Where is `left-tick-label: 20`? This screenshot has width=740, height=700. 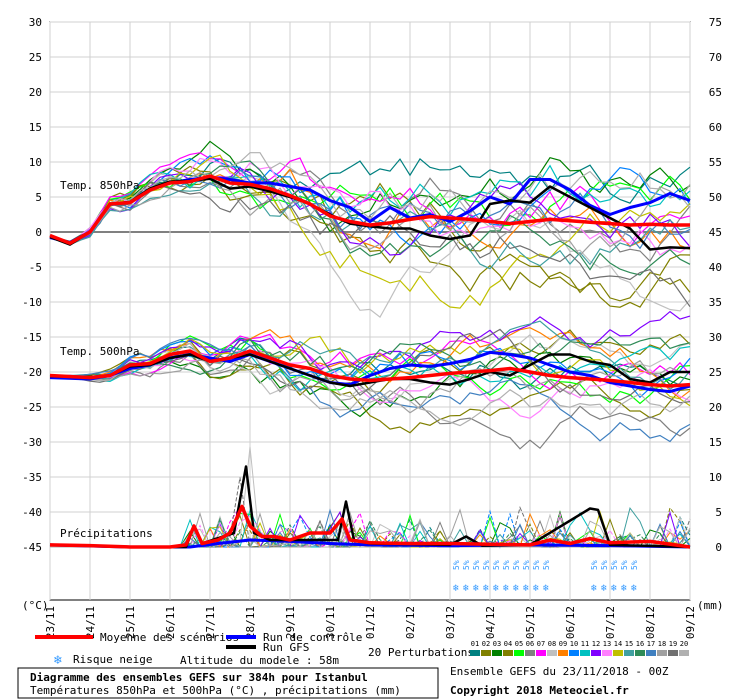 left-tick-label: 20 is located at coordinates (35, 92).